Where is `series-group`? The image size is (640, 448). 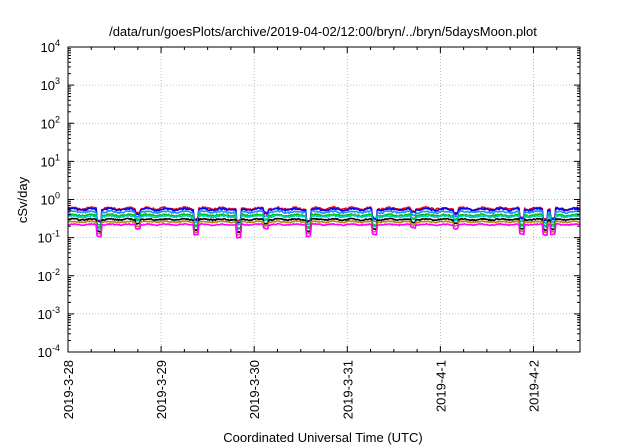
series-group is located at coordinates (324, 222).